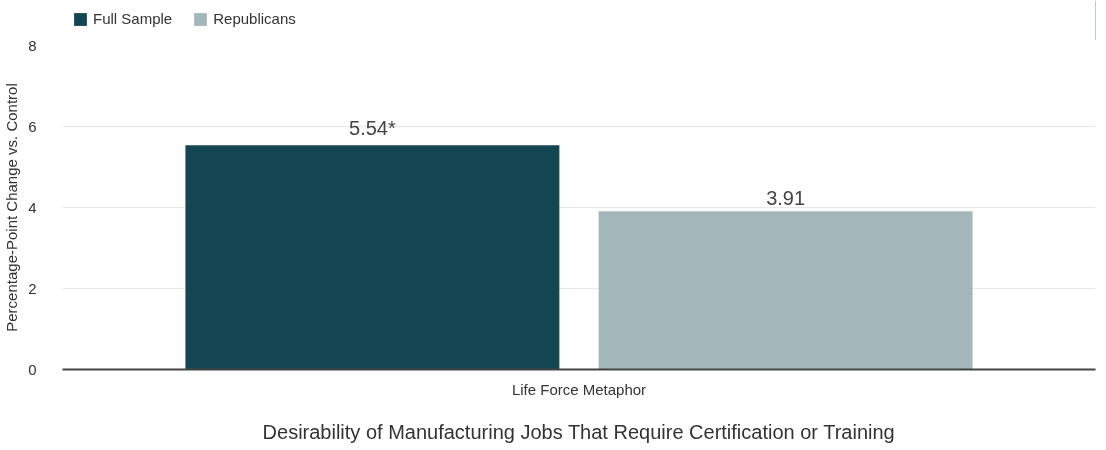 The width and height of the screenshot is (1106, 450). I want to click on y-tick-label: 6, so click(32, 126).